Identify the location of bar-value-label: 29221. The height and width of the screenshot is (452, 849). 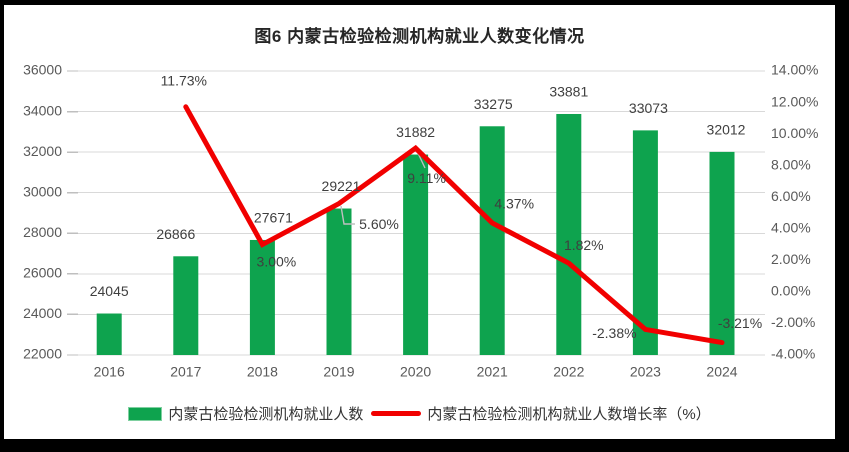
(341, 186).